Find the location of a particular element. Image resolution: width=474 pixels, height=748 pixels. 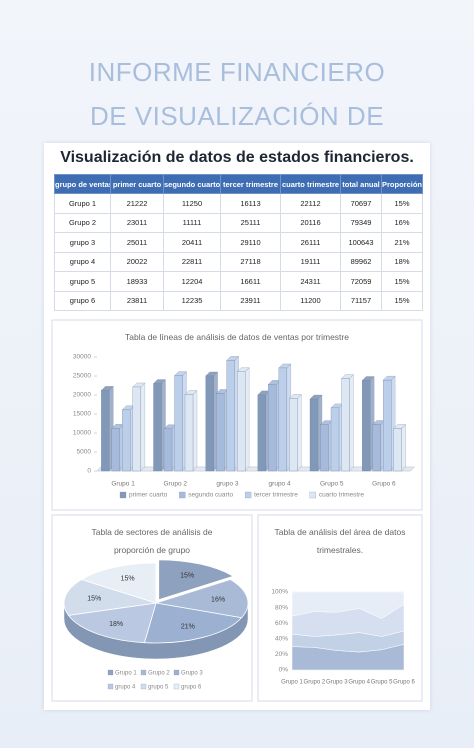

legend-label: Grupo 3 is located at coordinates (192, 674).